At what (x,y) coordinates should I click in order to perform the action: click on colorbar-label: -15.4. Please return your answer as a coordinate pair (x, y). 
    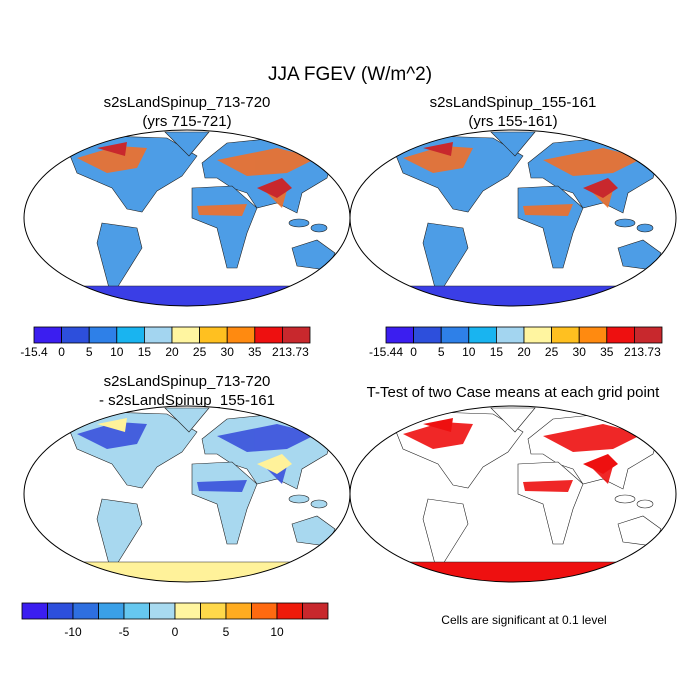
    Looking at the image, I should click on (34, 352).